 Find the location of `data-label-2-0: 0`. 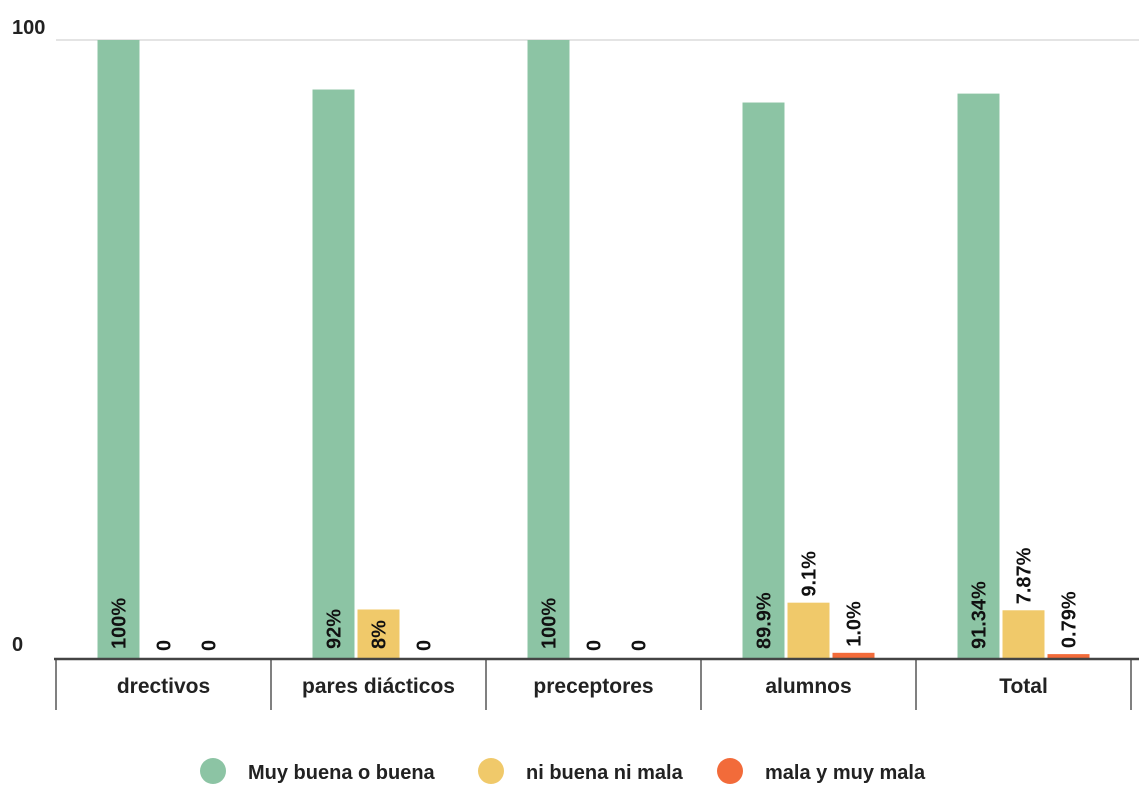

data-label-2-0: 0 is located at coordinates (210, 645).